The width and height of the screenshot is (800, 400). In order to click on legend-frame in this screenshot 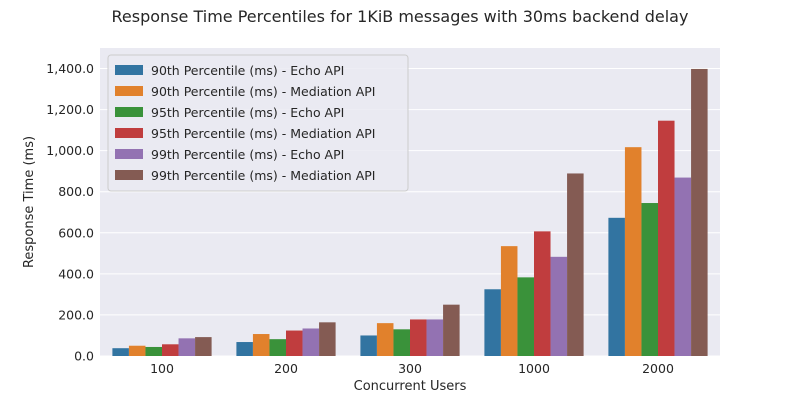, I will do `click(258, 123)`.